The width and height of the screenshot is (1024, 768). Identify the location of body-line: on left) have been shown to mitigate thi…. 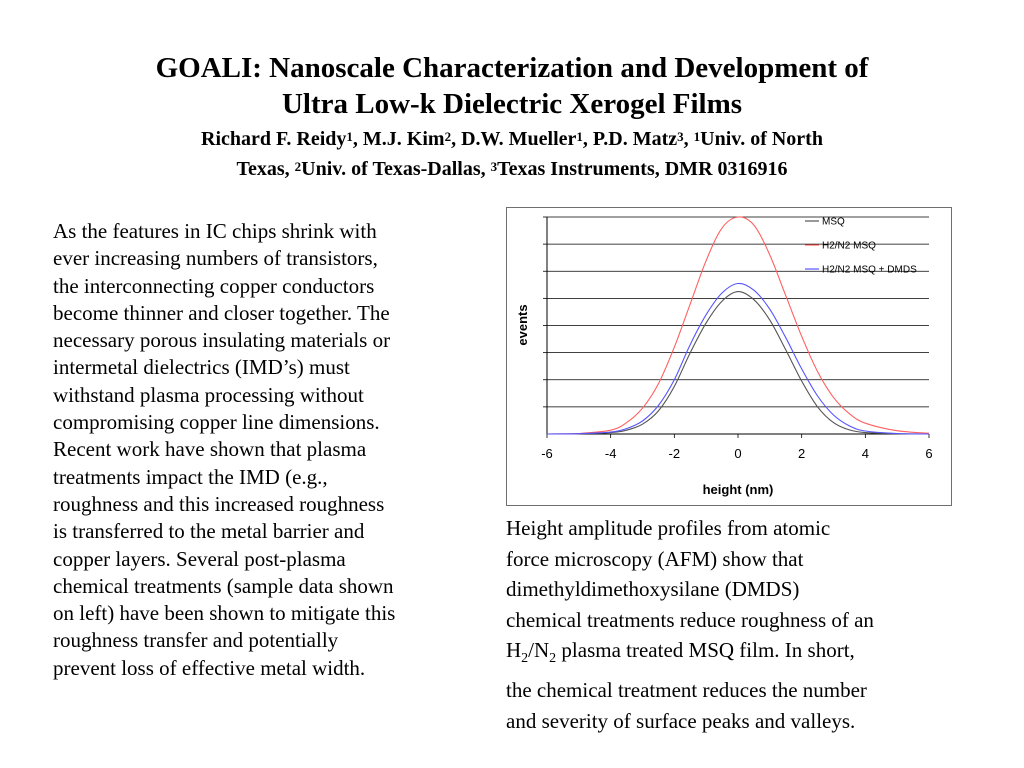
(224, 613).